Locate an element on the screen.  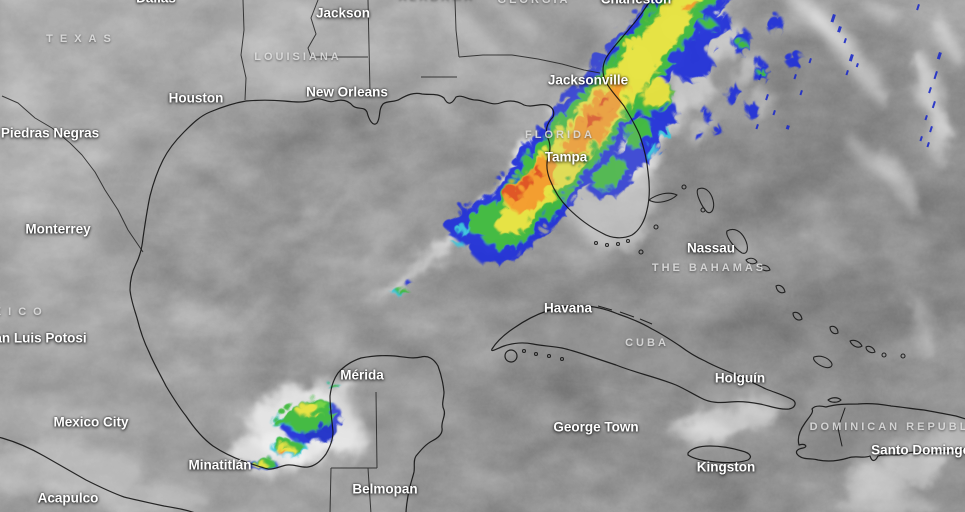
ms-al-border is located at coordinates (369, 46).